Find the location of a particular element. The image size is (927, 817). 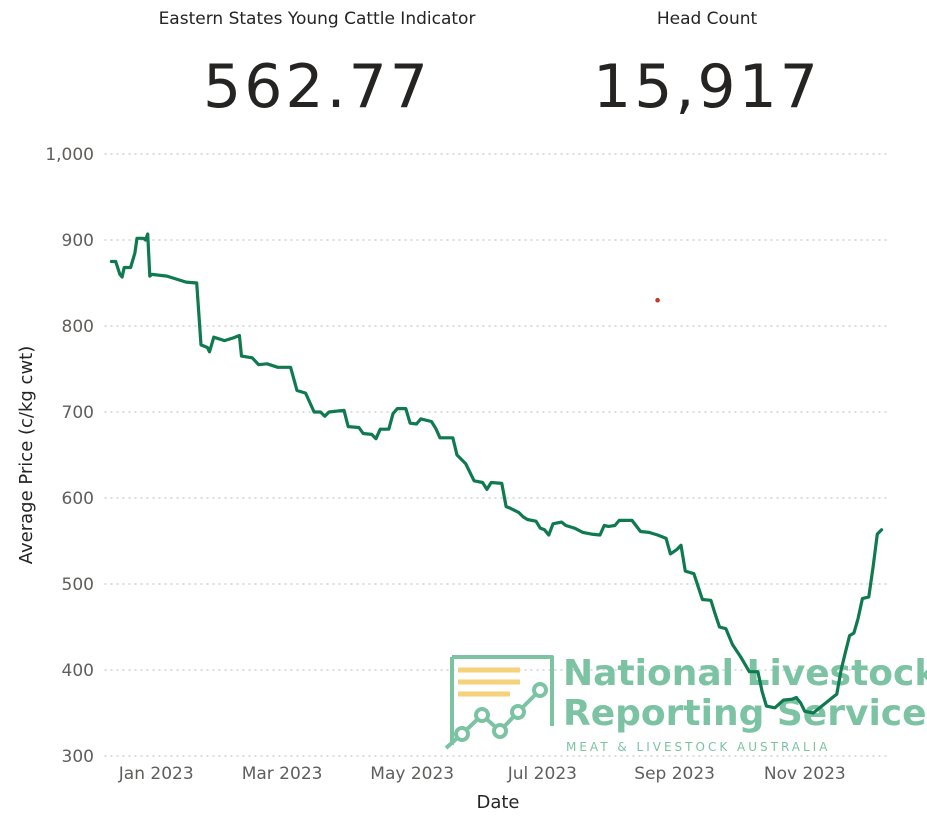

indicator-label: Eastern States Young Cattle Indicator is located at coordinates (317, 19).